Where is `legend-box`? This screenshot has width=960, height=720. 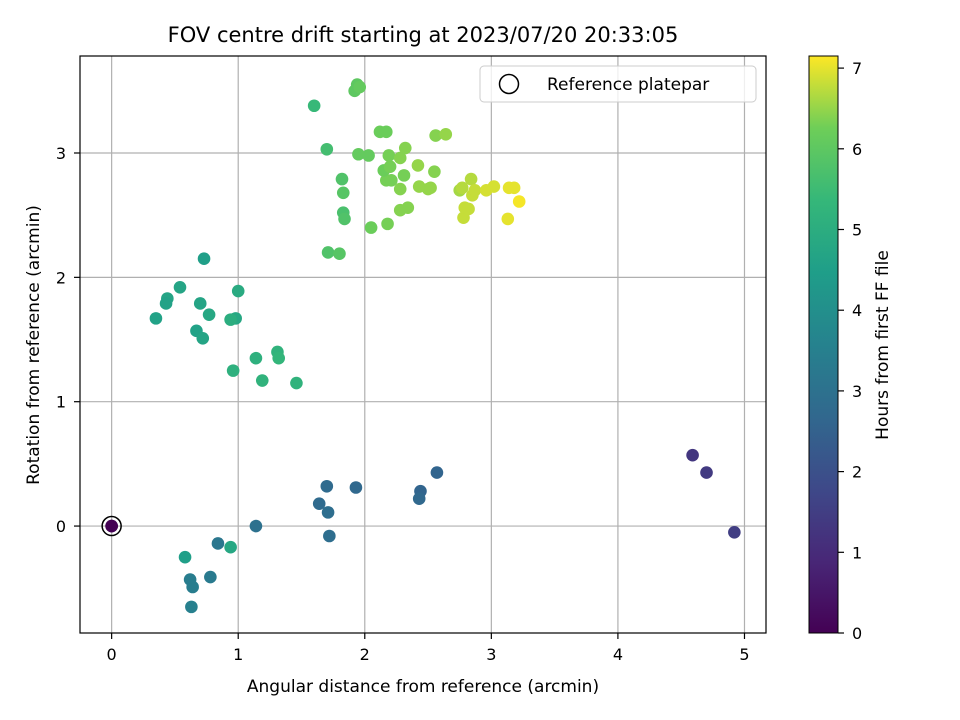 legend-box is located at coordinates (618, 84).